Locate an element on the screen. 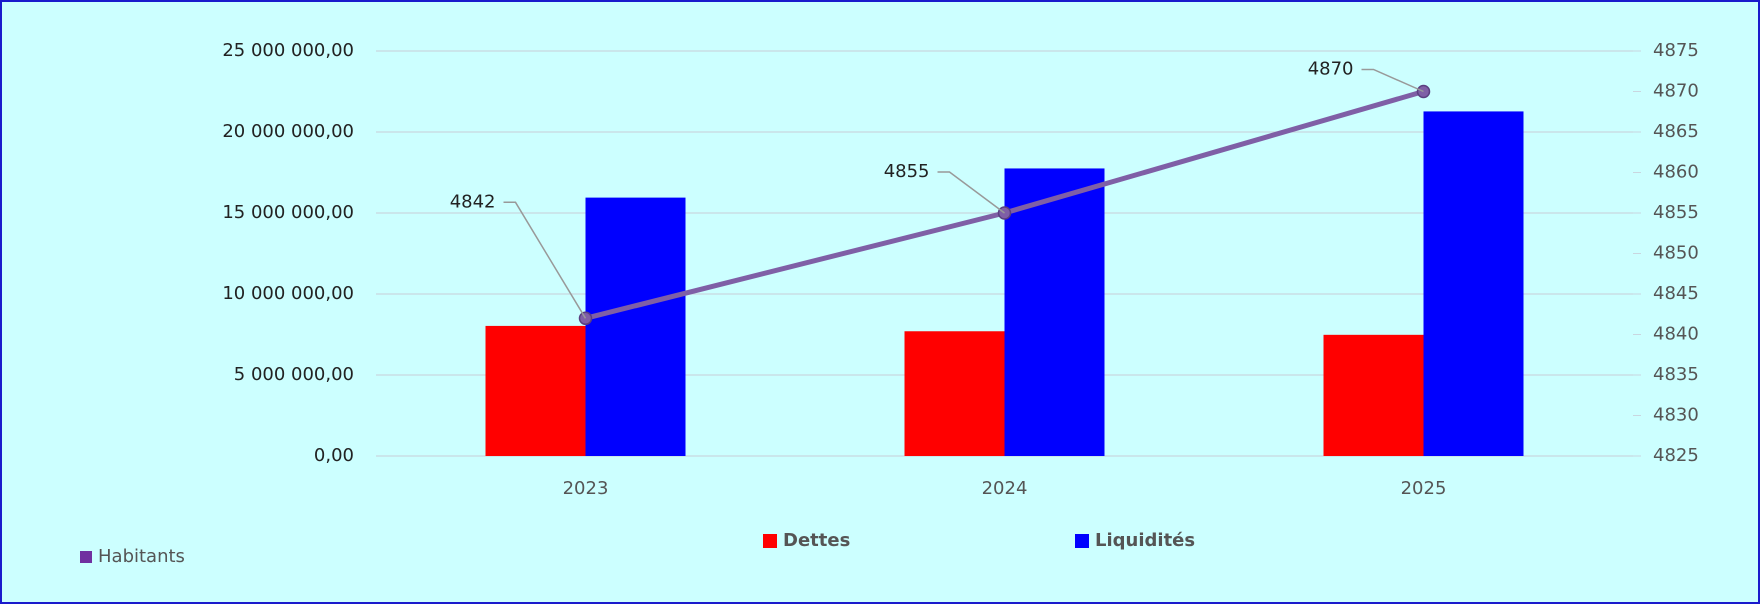 This screenshot has width=1760, height=604. x-tick-label: 2023 is located at coordinates (586, 488).